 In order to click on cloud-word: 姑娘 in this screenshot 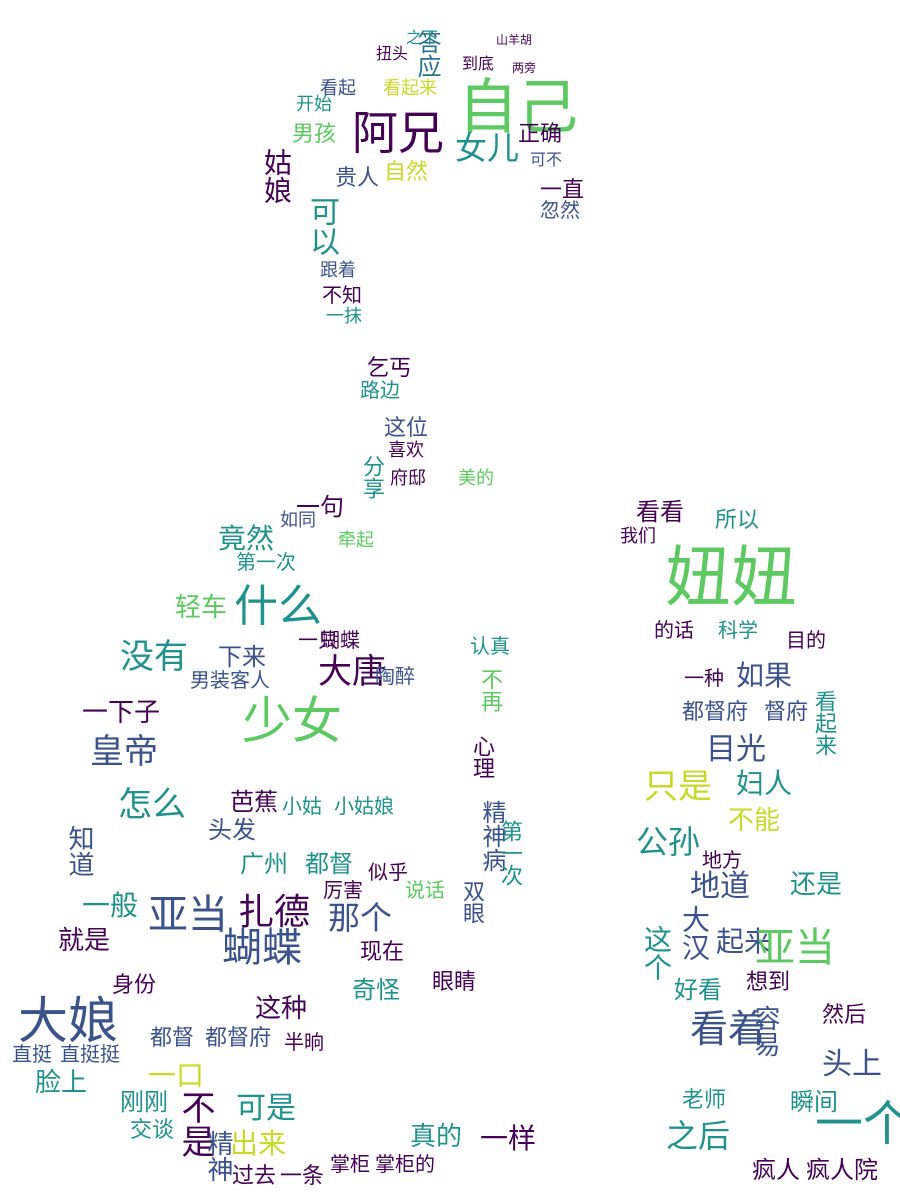, I will do `click(276, 176)`.